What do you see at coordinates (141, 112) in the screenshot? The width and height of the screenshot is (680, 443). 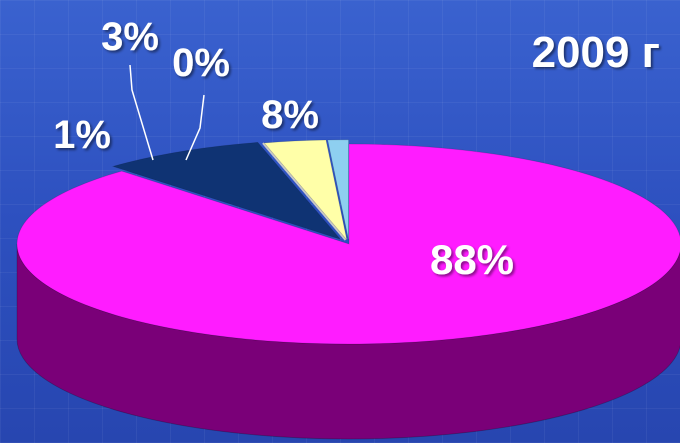 I see `leader-line-3%` at bounding box center [141, 112].